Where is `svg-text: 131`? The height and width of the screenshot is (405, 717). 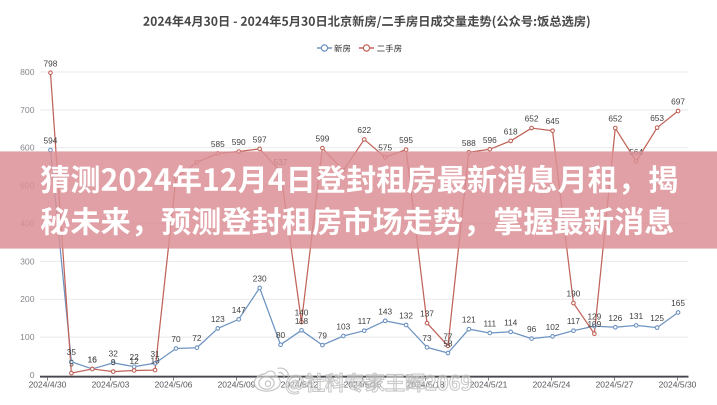 svg-text: 131 is located at coordinates (636, 316).